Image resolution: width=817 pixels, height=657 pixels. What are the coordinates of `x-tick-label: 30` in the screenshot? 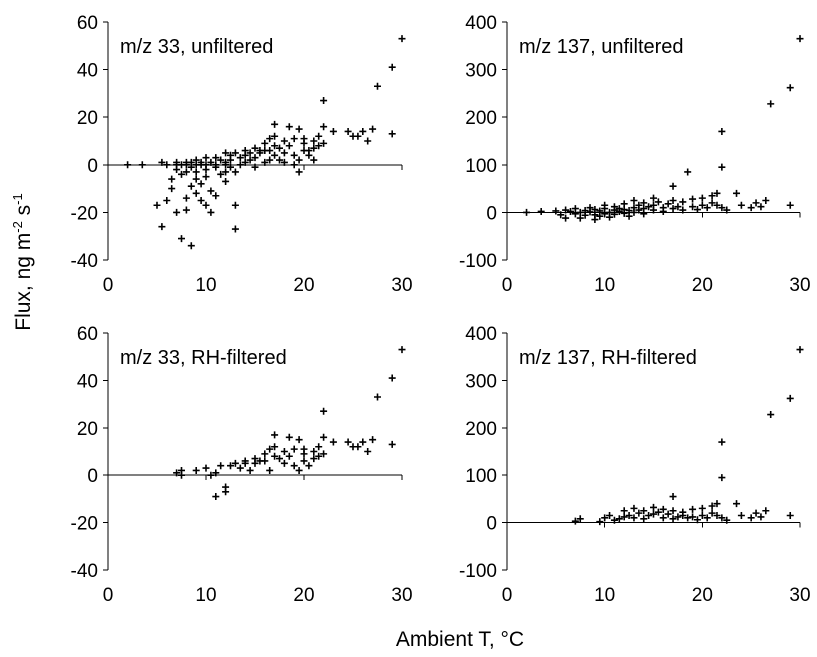 It's located at (401, 595).